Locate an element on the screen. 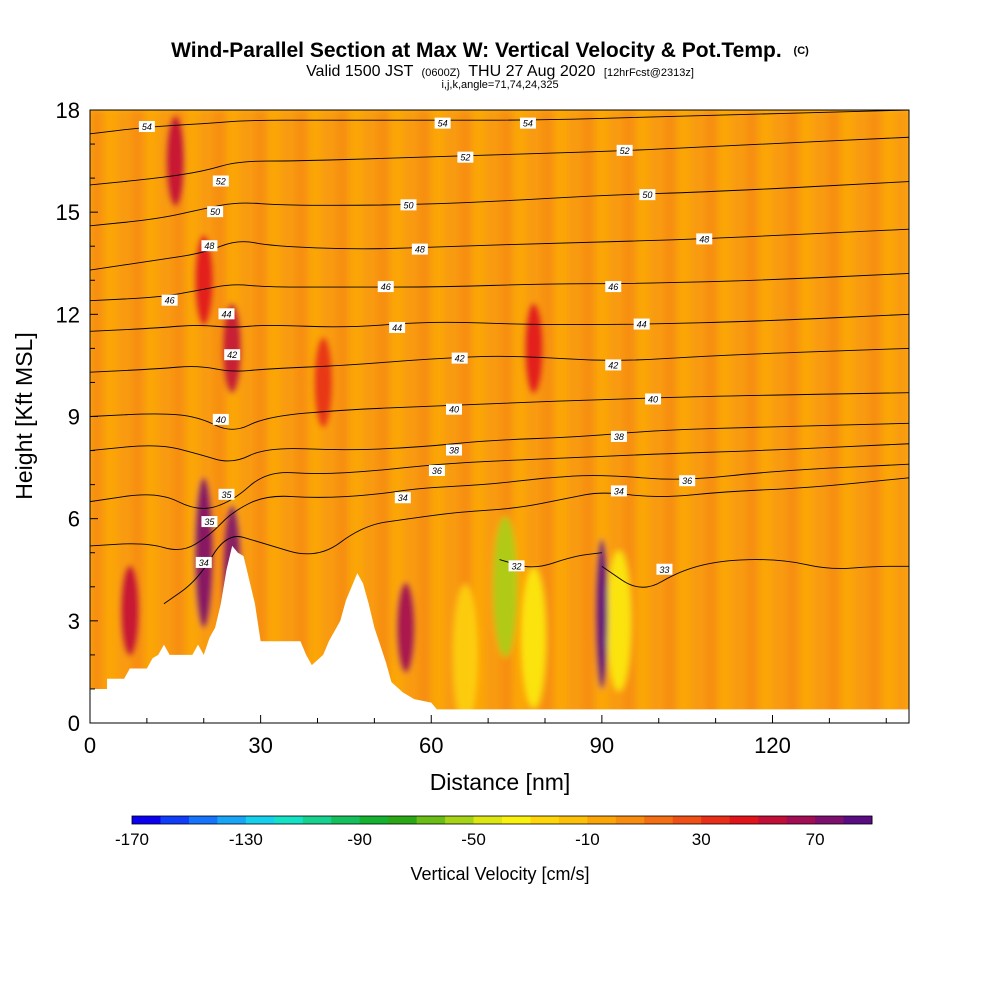  contour-label: 52 is located at coordinates (624, 150).